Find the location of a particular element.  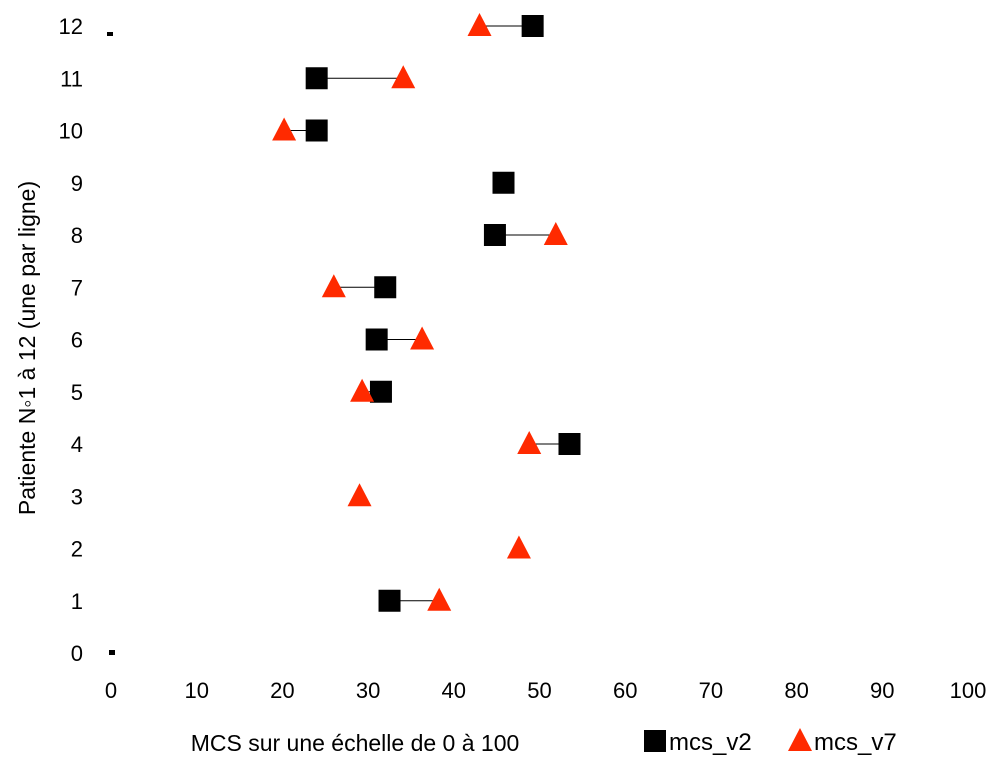

legend-marker-triangle is located at coordinates (800, 739).